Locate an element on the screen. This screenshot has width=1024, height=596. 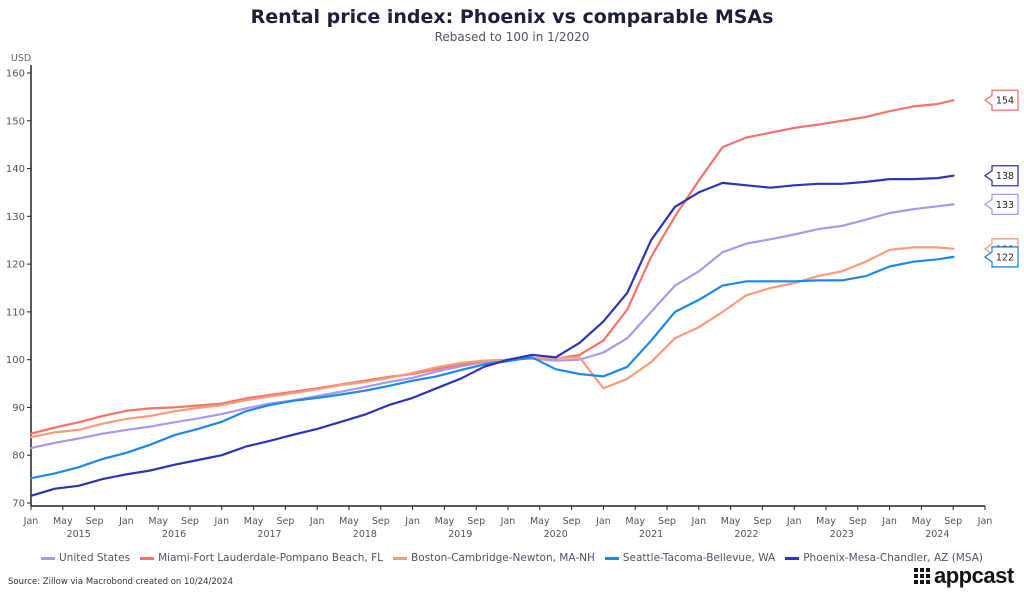
y-tick-label: 140 is located at coordinates (15, 169).